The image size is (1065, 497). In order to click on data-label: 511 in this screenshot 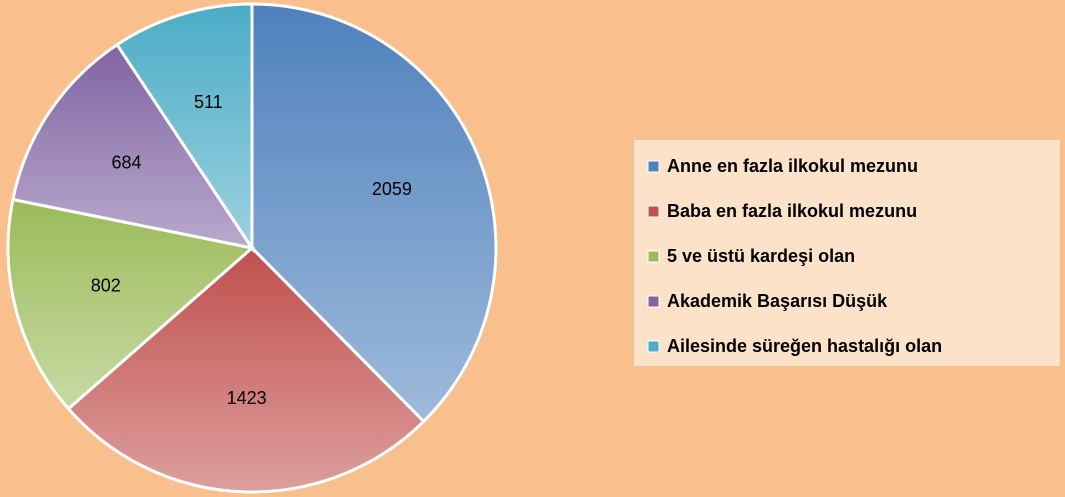, I will do `click(208, 102)`.